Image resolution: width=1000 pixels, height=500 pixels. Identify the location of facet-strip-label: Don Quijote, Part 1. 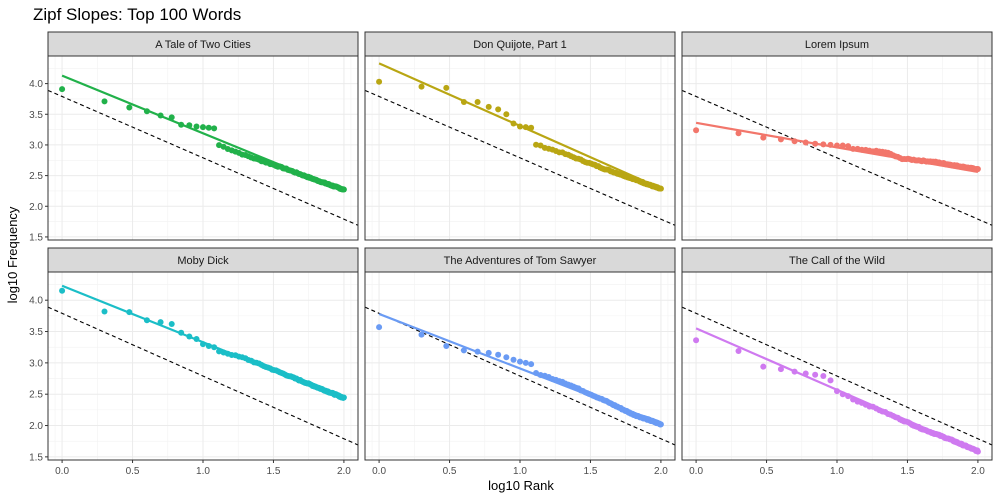
(520, 45).